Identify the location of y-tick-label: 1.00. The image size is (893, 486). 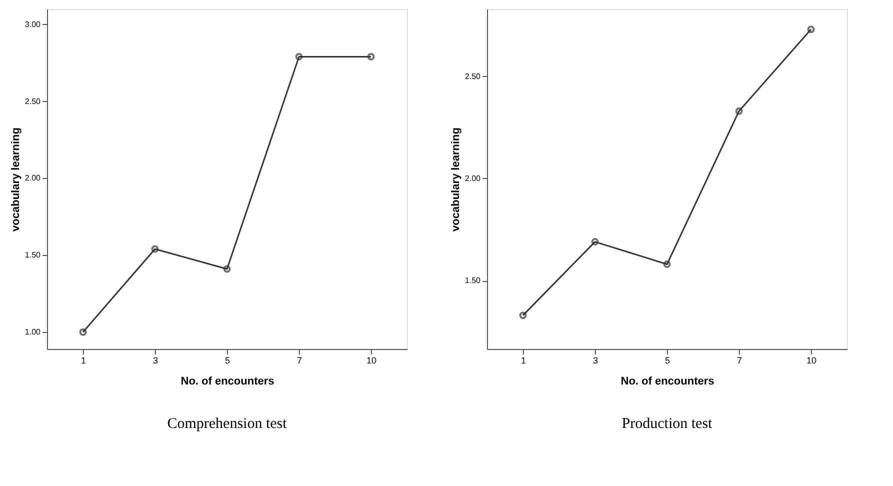
(33, 332).